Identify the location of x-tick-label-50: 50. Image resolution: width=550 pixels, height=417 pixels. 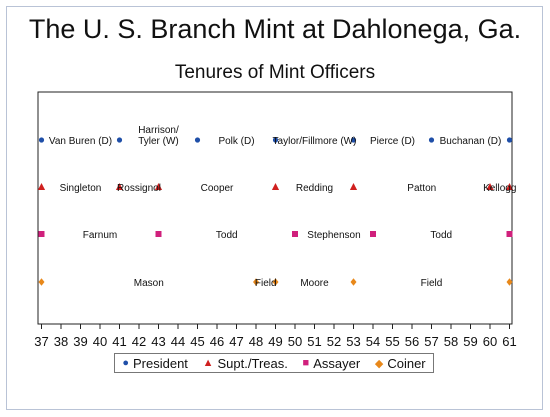
(295, 341).